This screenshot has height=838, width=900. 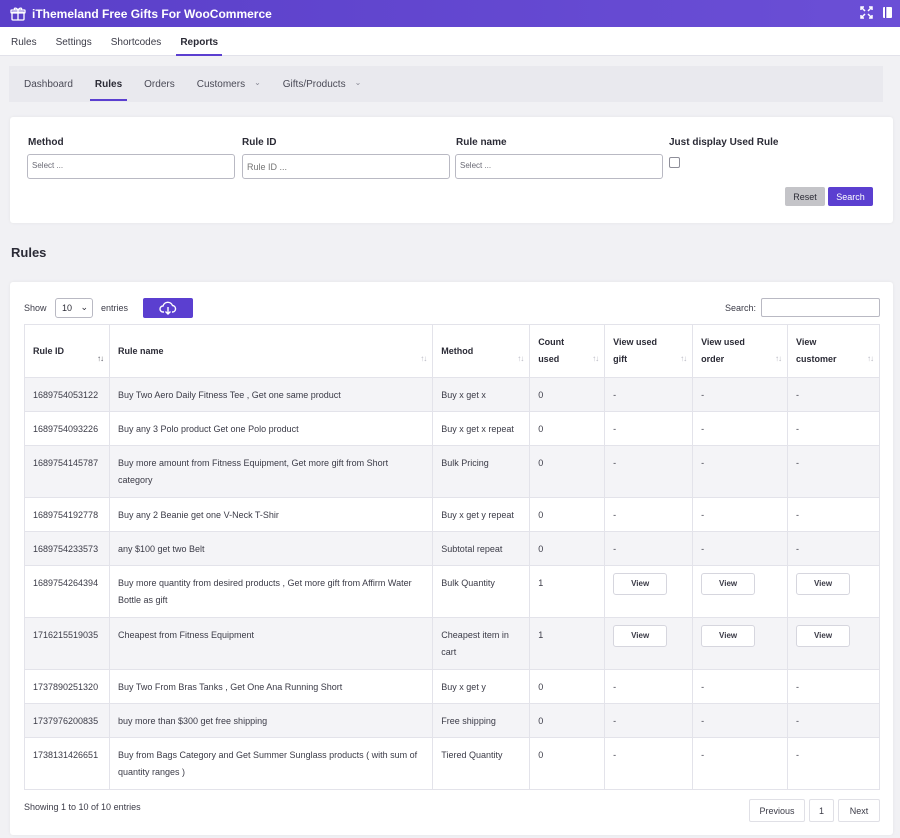 What do you see at coordinates (74, 308) in the screenshot?
I see `page-length-select: 10 ⌄` at bounding box center [74, 308].